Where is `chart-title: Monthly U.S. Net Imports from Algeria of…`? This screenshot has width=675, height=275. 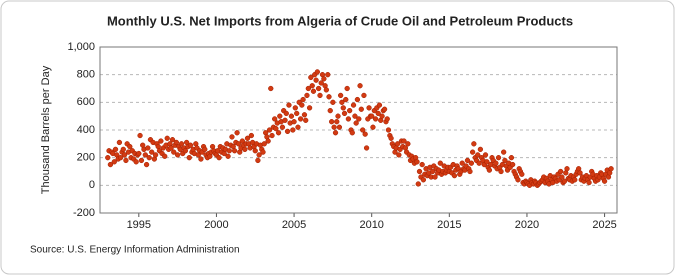
chart-title: Monthly U.S. Net Imports from Algeria of… is located at coordinates (340, 20).